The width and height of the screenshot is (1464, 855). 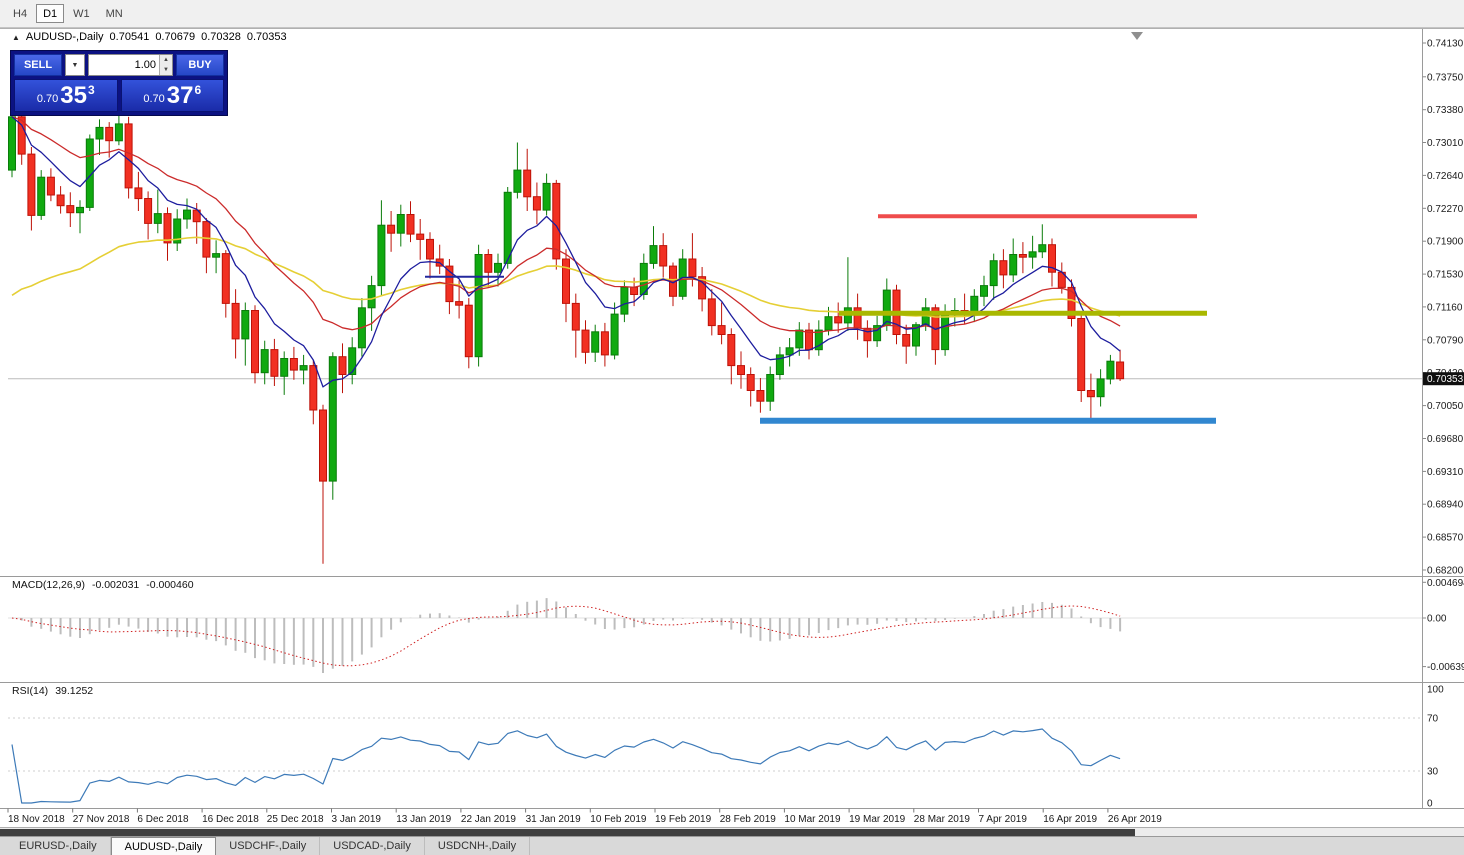 I want to click on svg-text: 70, so click(x=1433, y=719).